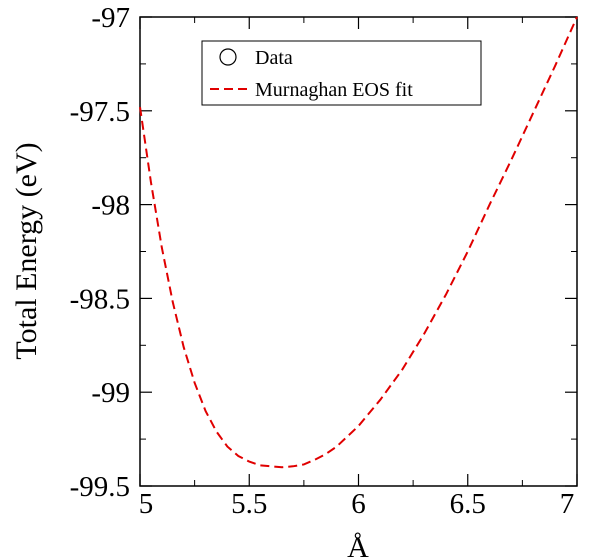  Describe the element at coordinates (110, 18) in the screenshot. I see `y-tick-label: -97` at that location.